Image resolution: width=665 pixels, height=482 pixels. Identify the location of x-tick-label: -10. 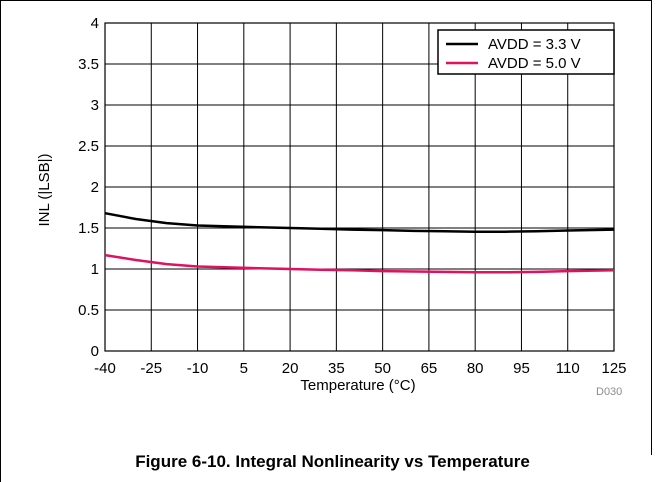
(198, 368).